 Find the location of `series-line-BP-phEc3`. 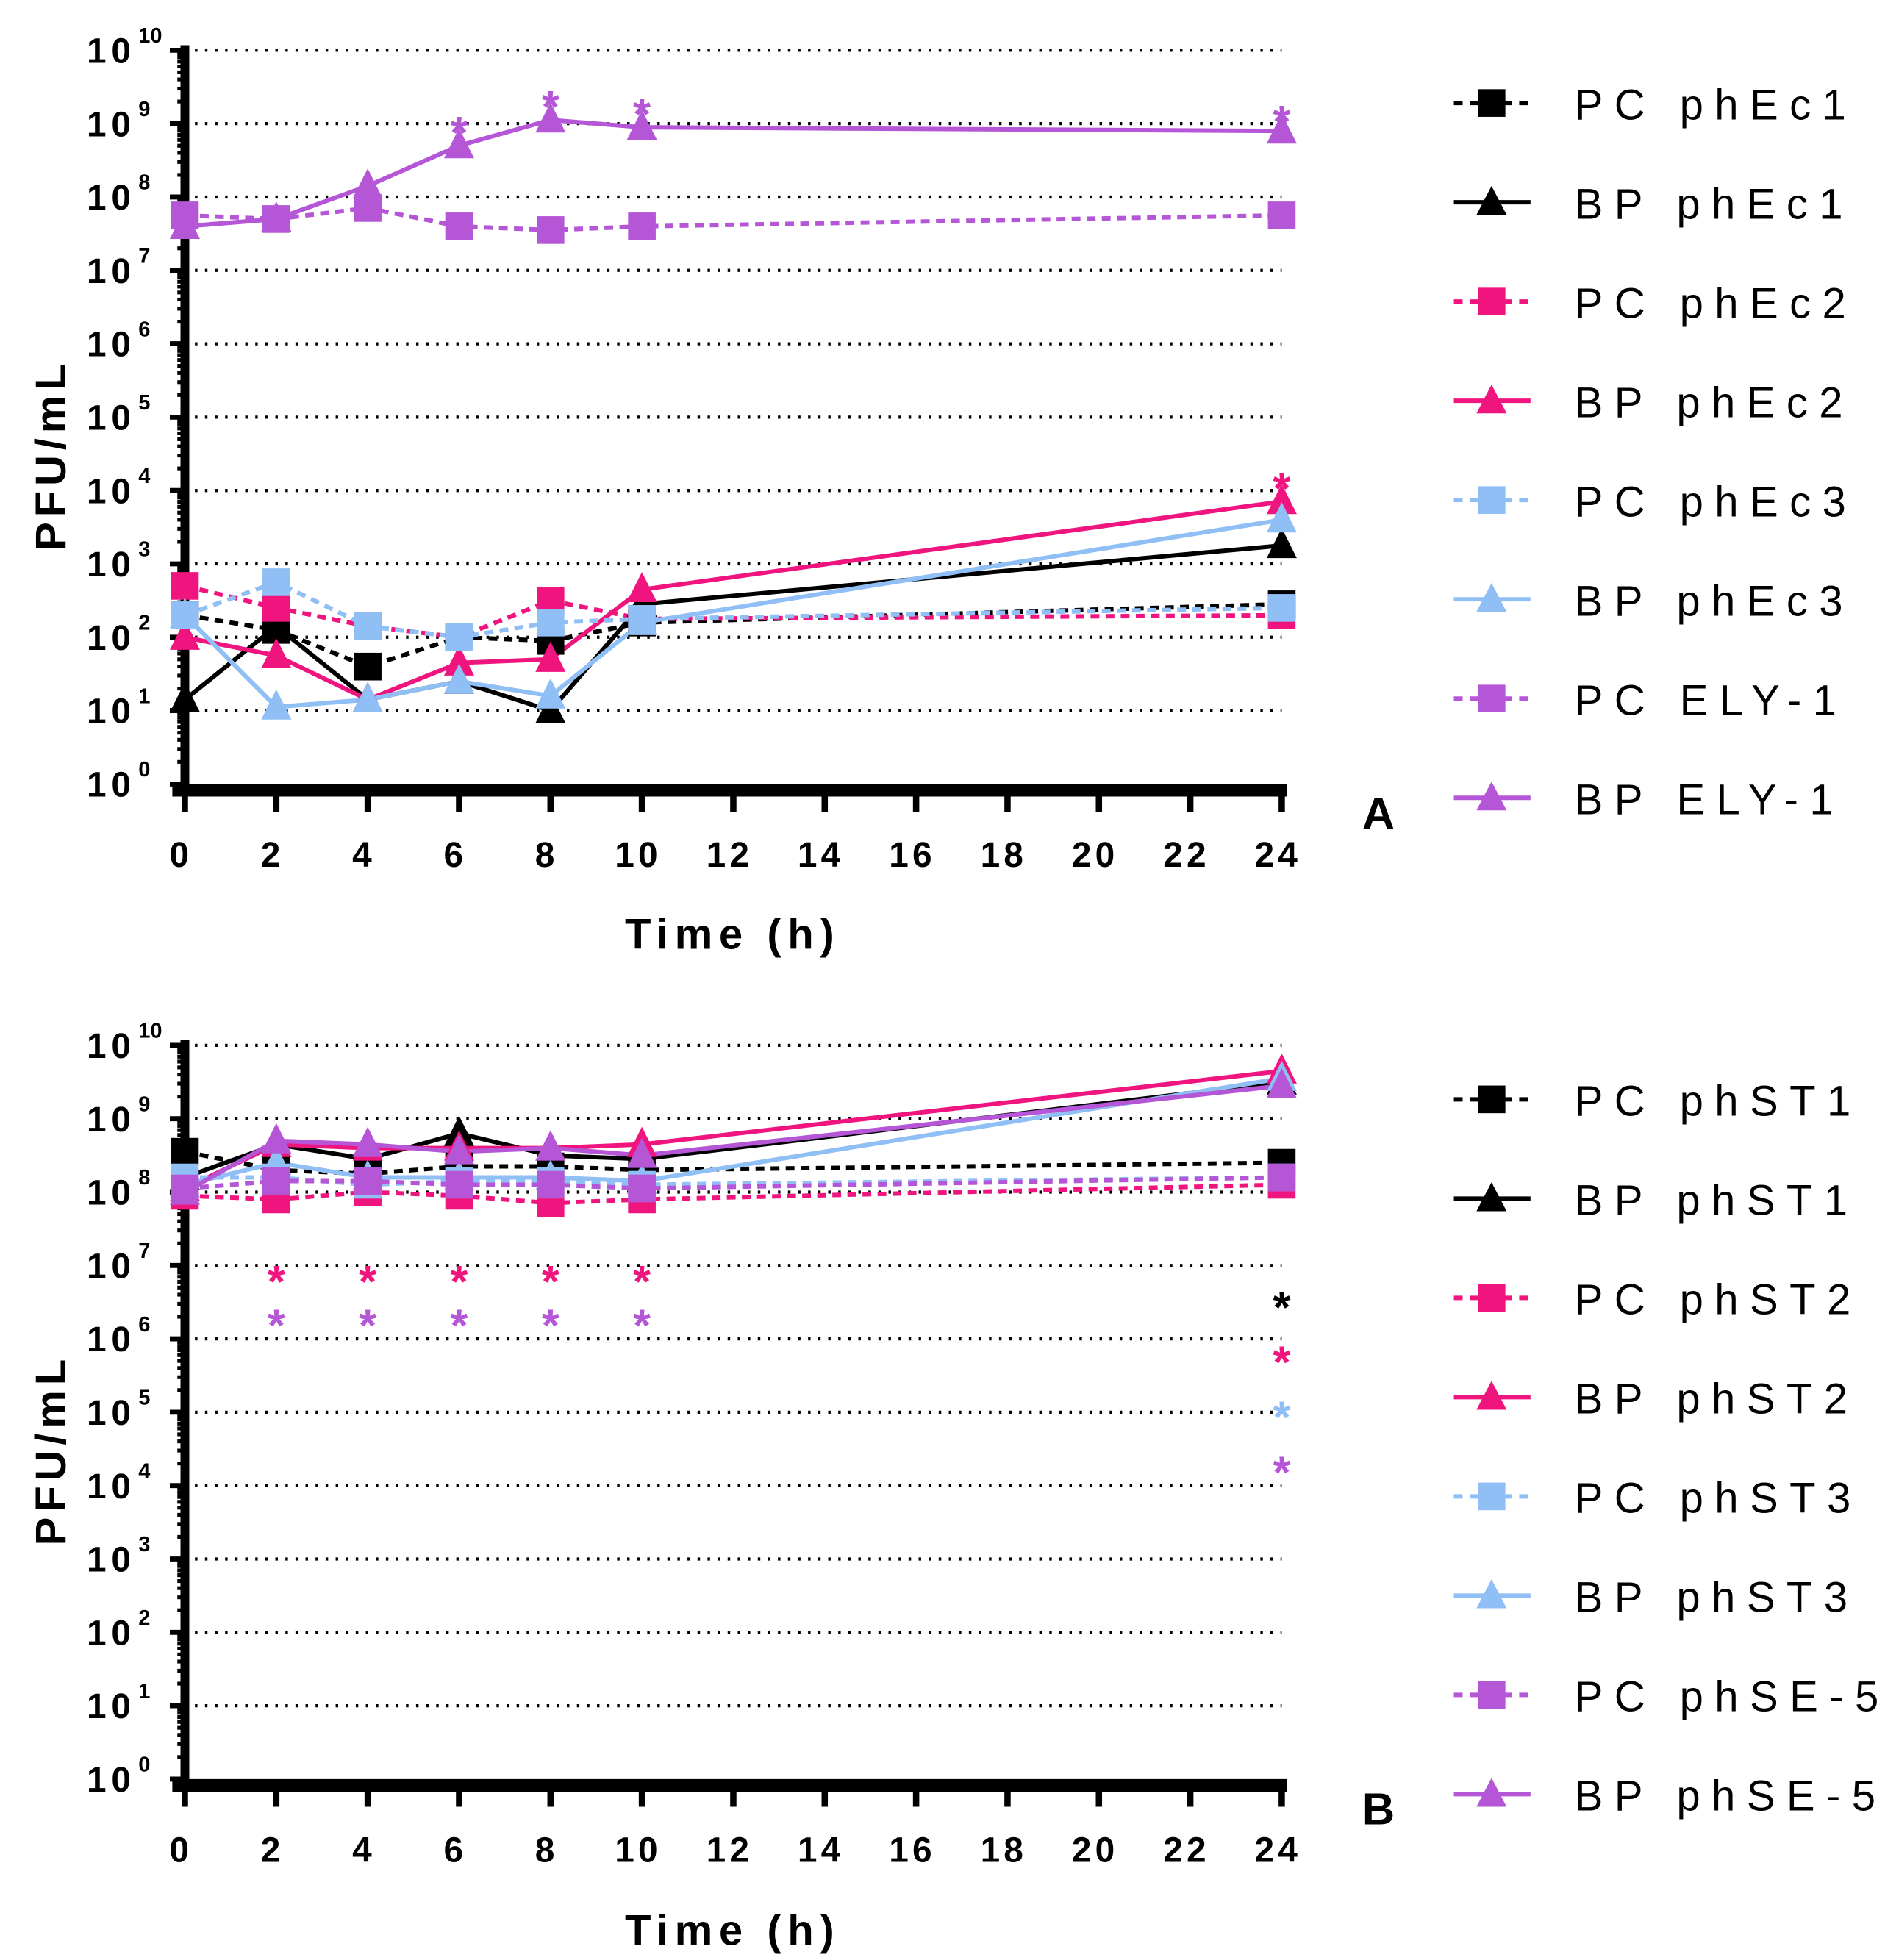

series-line-BP-phEc3 is located at coordinates (732, 613).